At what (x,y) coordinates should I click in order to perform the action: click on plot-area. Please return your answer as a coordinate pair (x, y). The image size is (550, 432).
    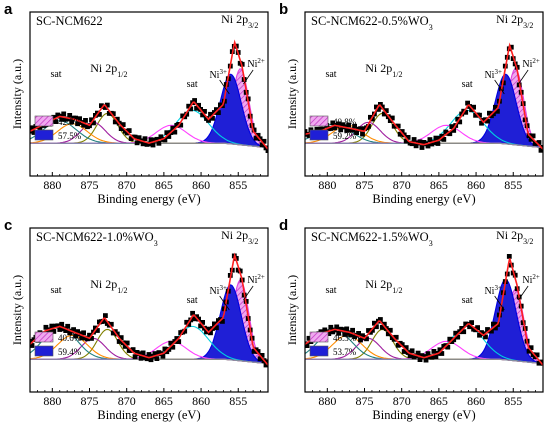
    Looking at the image, I should click on (149, 310).